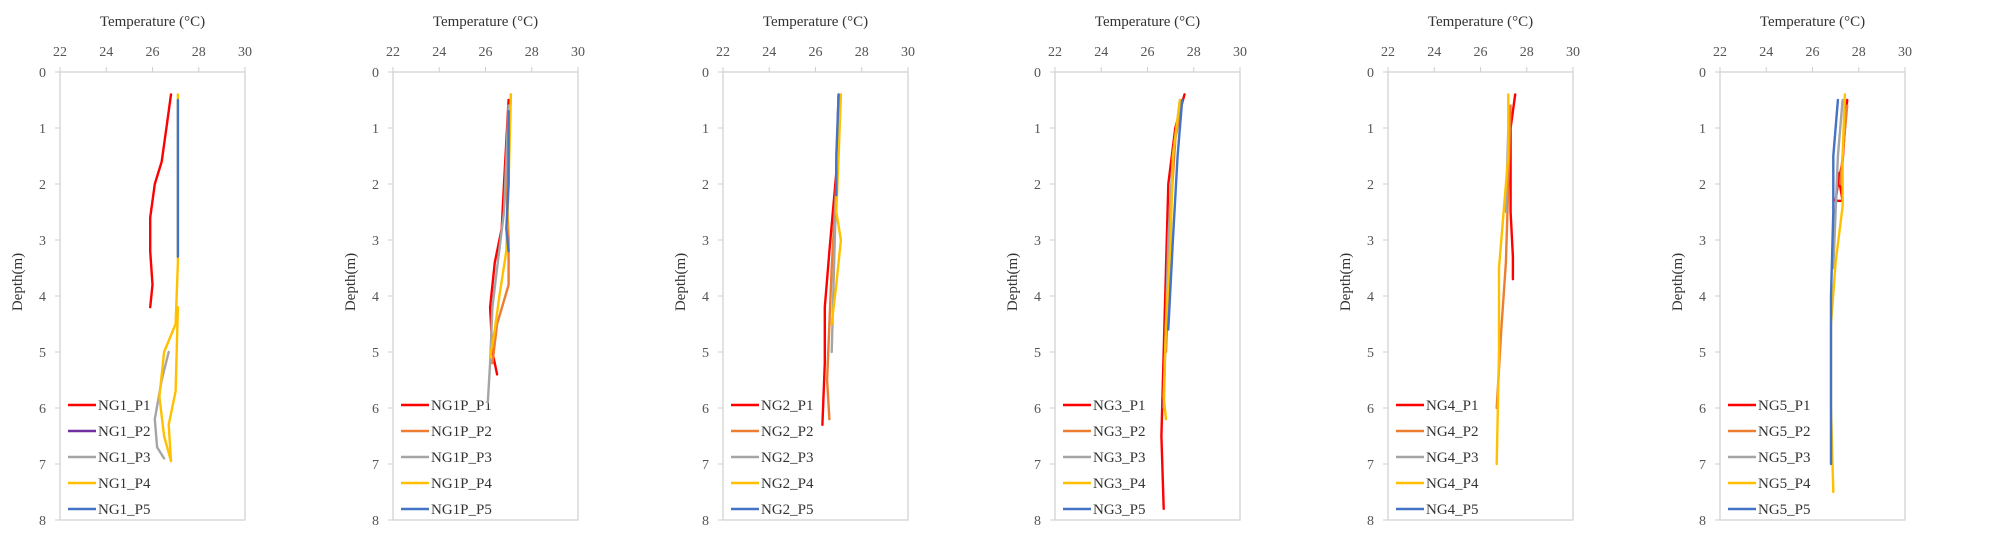 The width and height of the screenshot is (2011, 542). What do you see at coordinates (502, 229) in the screenshot?
I see `series-line-NG1P_P2` at bounding box center [502, 229].